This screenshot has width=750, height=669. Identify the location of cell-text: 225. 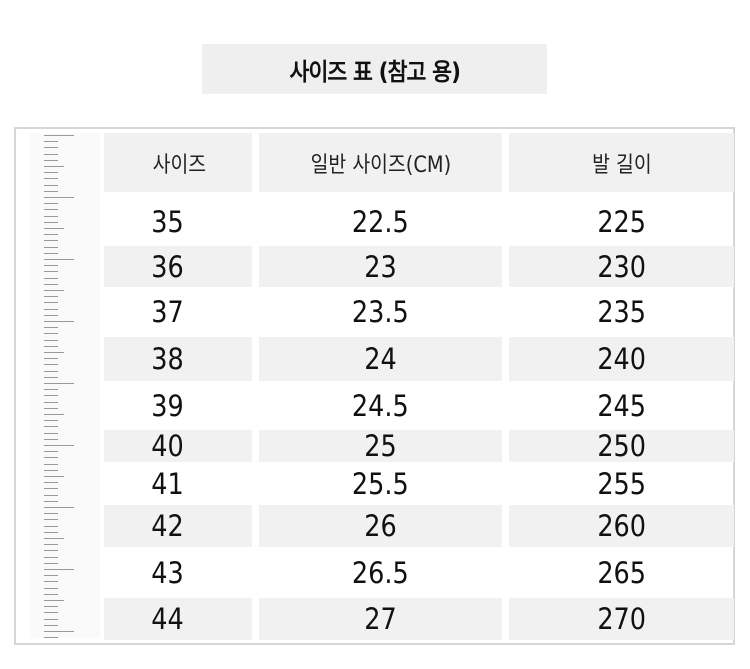
(621, 222).